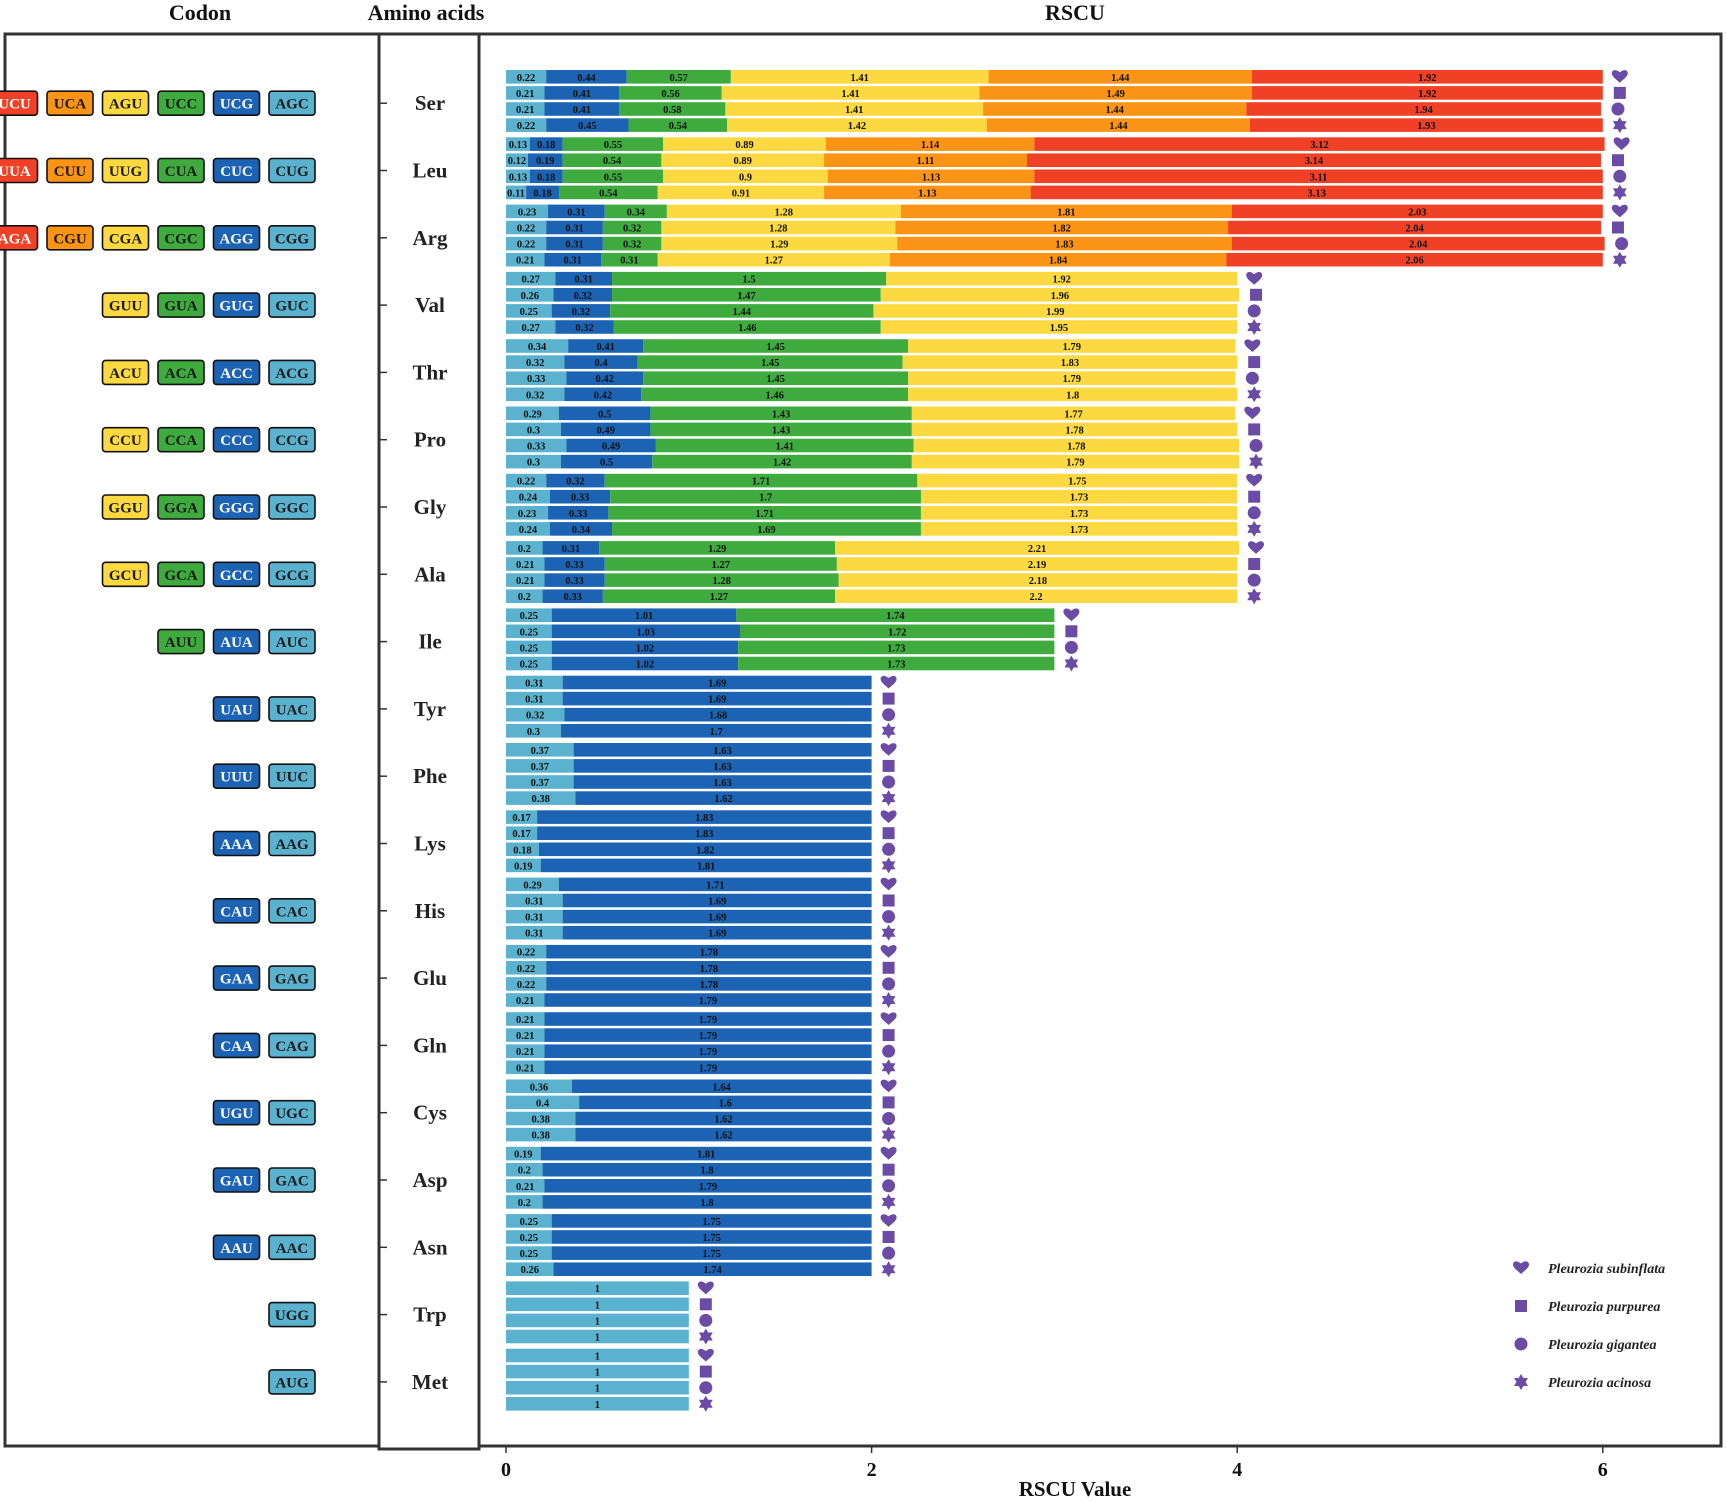 This screenshot has width=1726, height=1502. What do you see at coordinates (603, 395) in the screenshot?
I see `bar-segment-label: 0.42` at bounding box center [603, 395].